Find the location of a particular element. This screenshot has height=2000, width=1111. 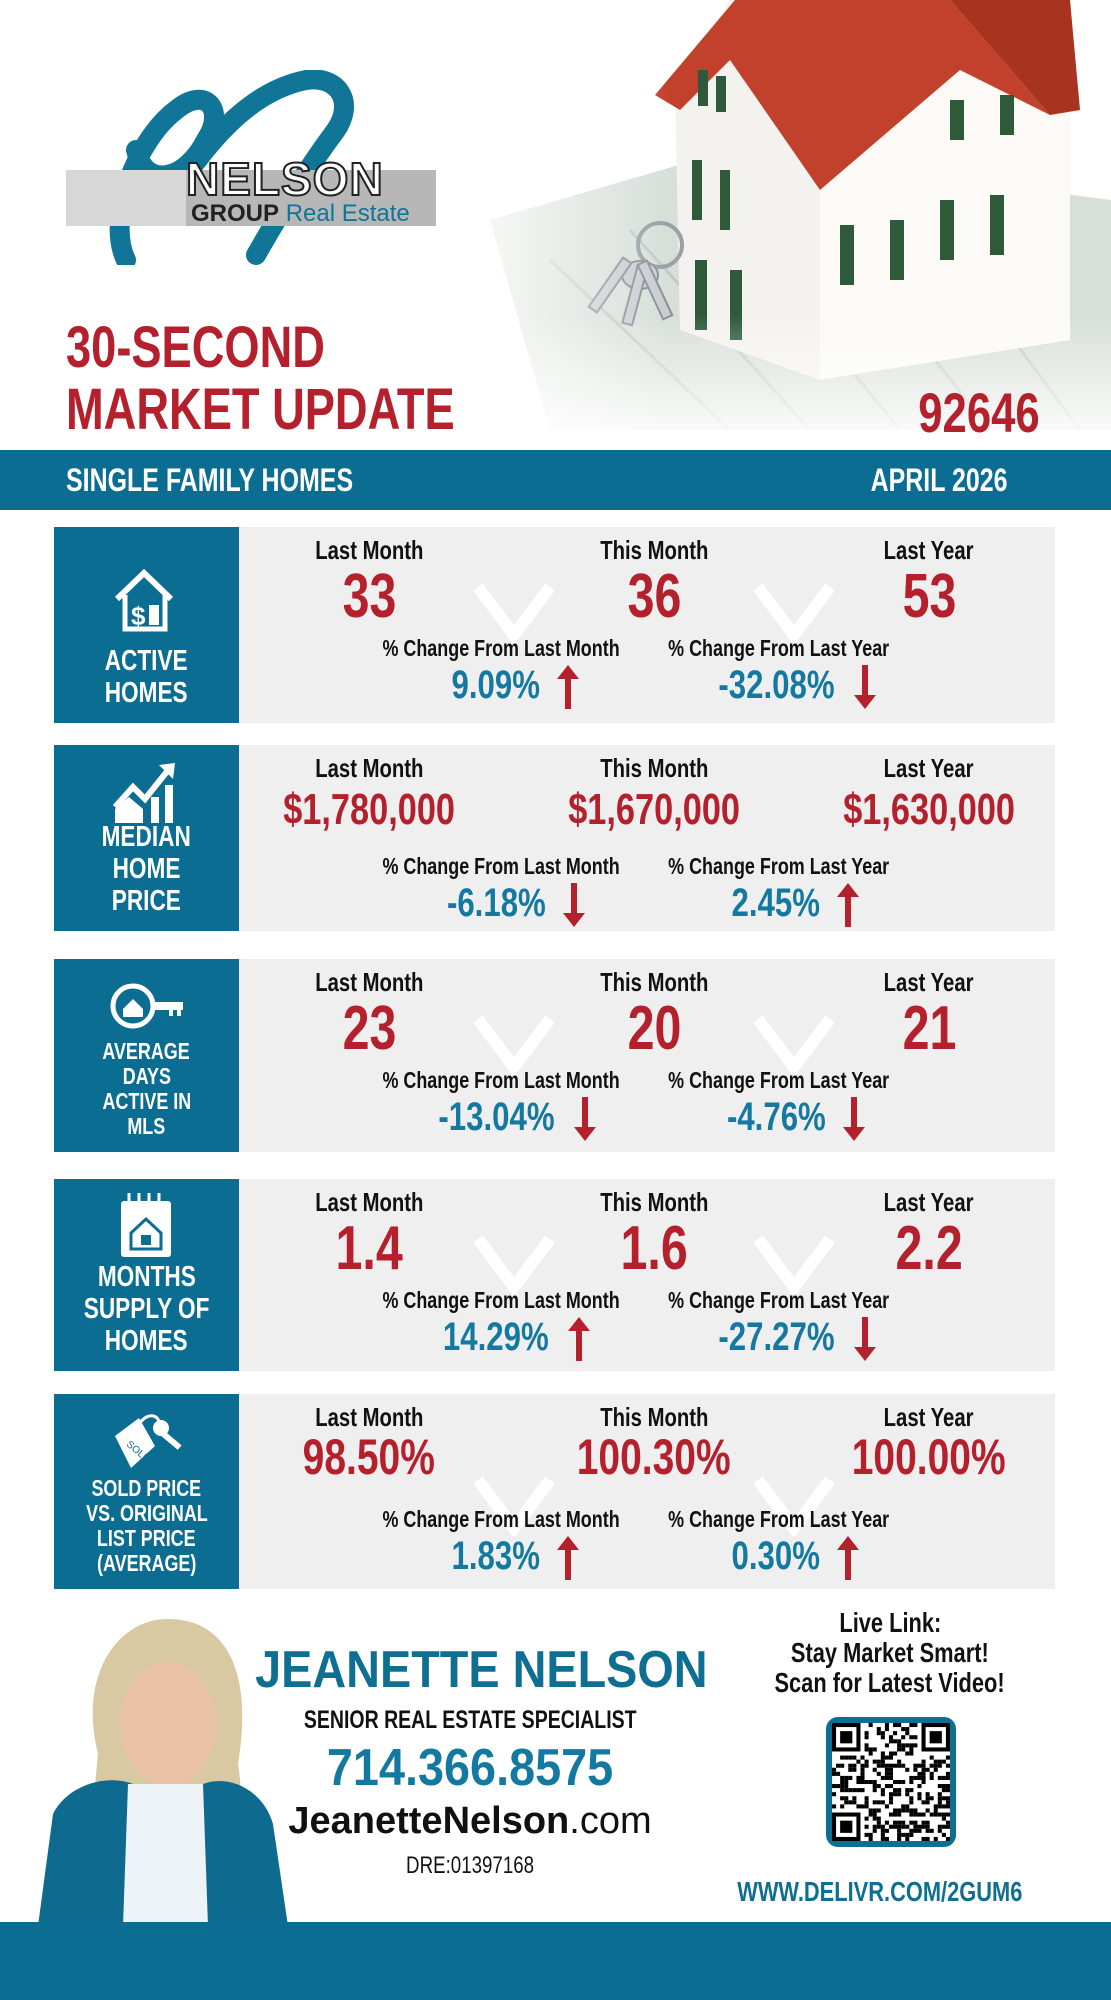

metric-label-line: (AVERAGE) is located at coordinates (146, 1563).